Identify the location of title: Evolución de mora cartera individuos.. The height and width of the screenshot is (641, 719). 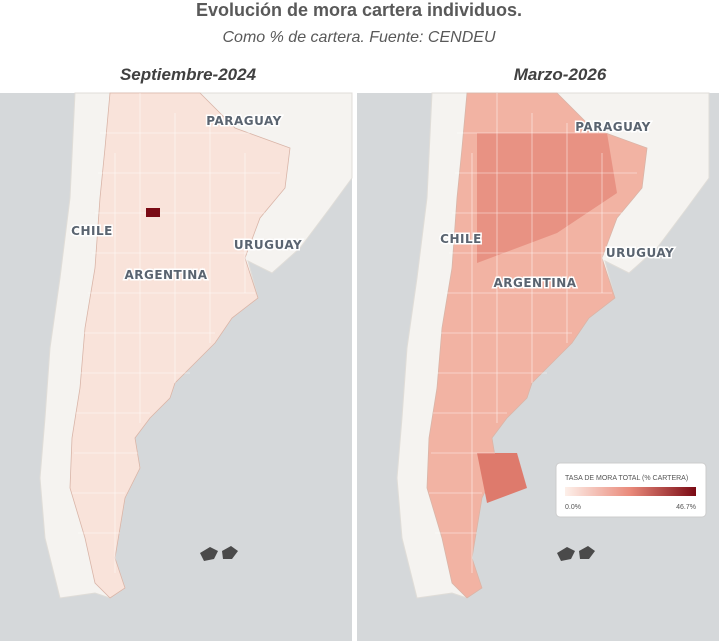
(359, 10).